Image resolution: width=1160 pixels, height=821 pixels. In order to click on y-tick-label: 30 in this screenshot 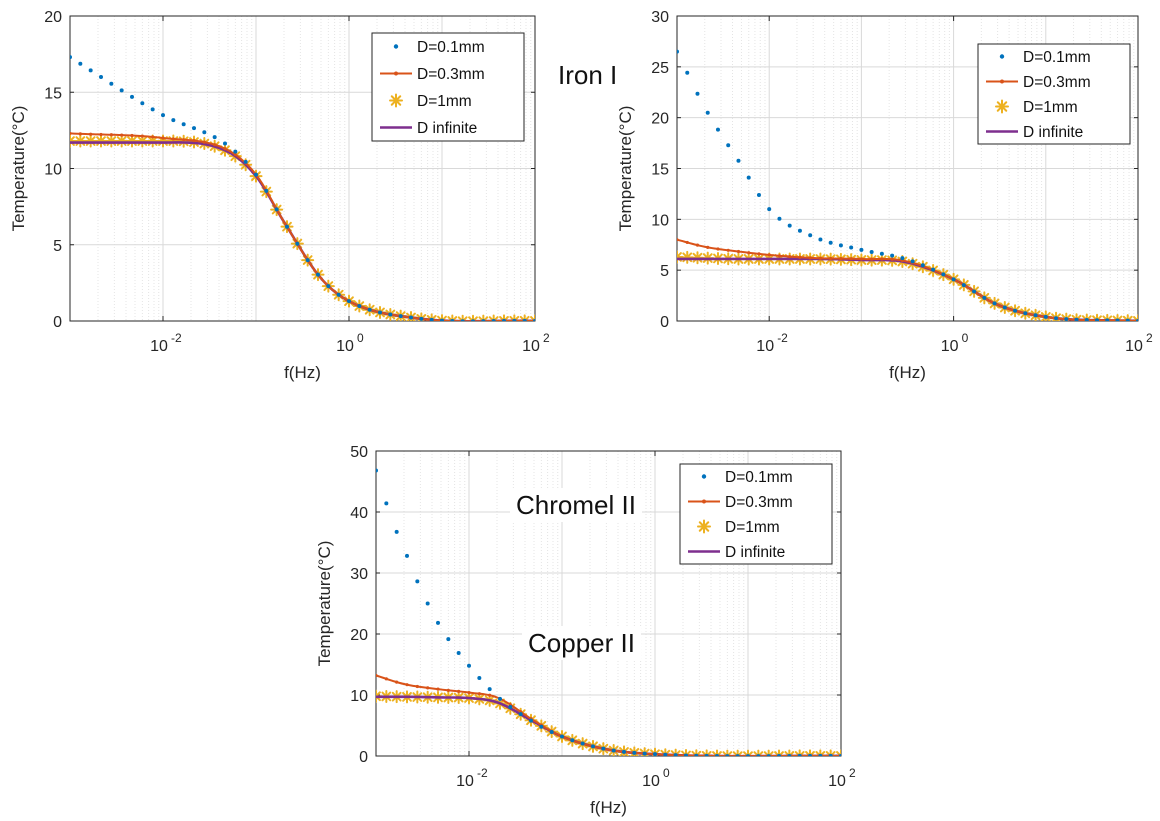, I will do `click(359, 574)`.